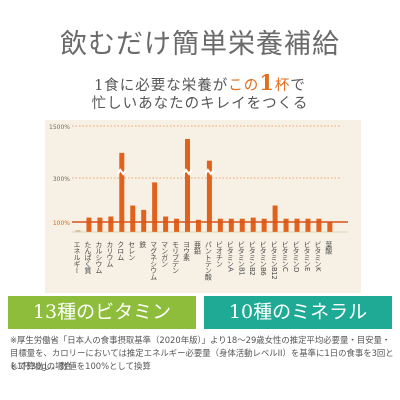  I want to click on minerals-banner: 10種のミネラル, so click(298, 312).